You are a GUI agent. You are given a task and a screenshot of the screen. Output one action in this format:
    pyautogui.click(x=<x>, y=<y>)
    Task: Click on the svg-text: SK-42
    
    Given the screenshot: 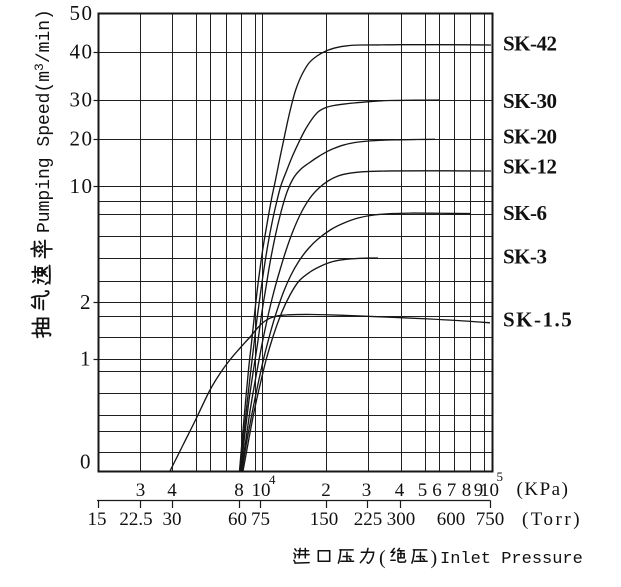 What is the action you would take?
    pyautogui.click(x=530, y=44)
    